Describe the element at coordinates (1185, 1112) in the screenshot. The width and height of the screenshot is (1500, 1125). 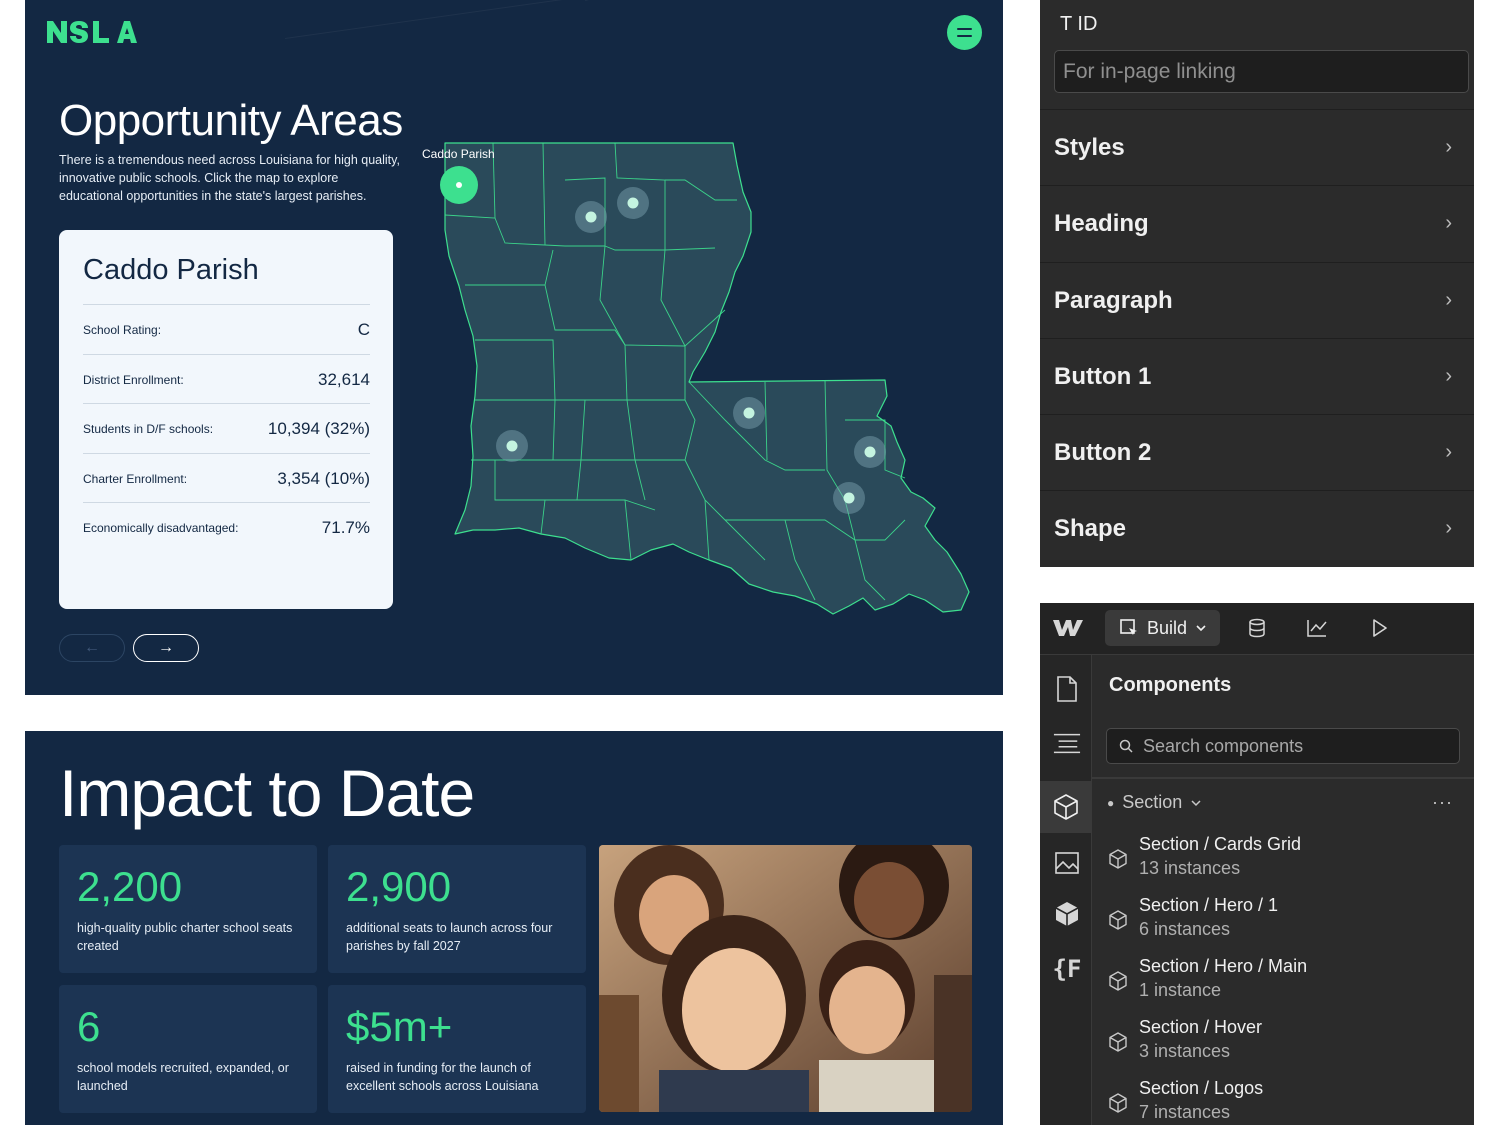
I see `instance-count: 7 instances` at that location.